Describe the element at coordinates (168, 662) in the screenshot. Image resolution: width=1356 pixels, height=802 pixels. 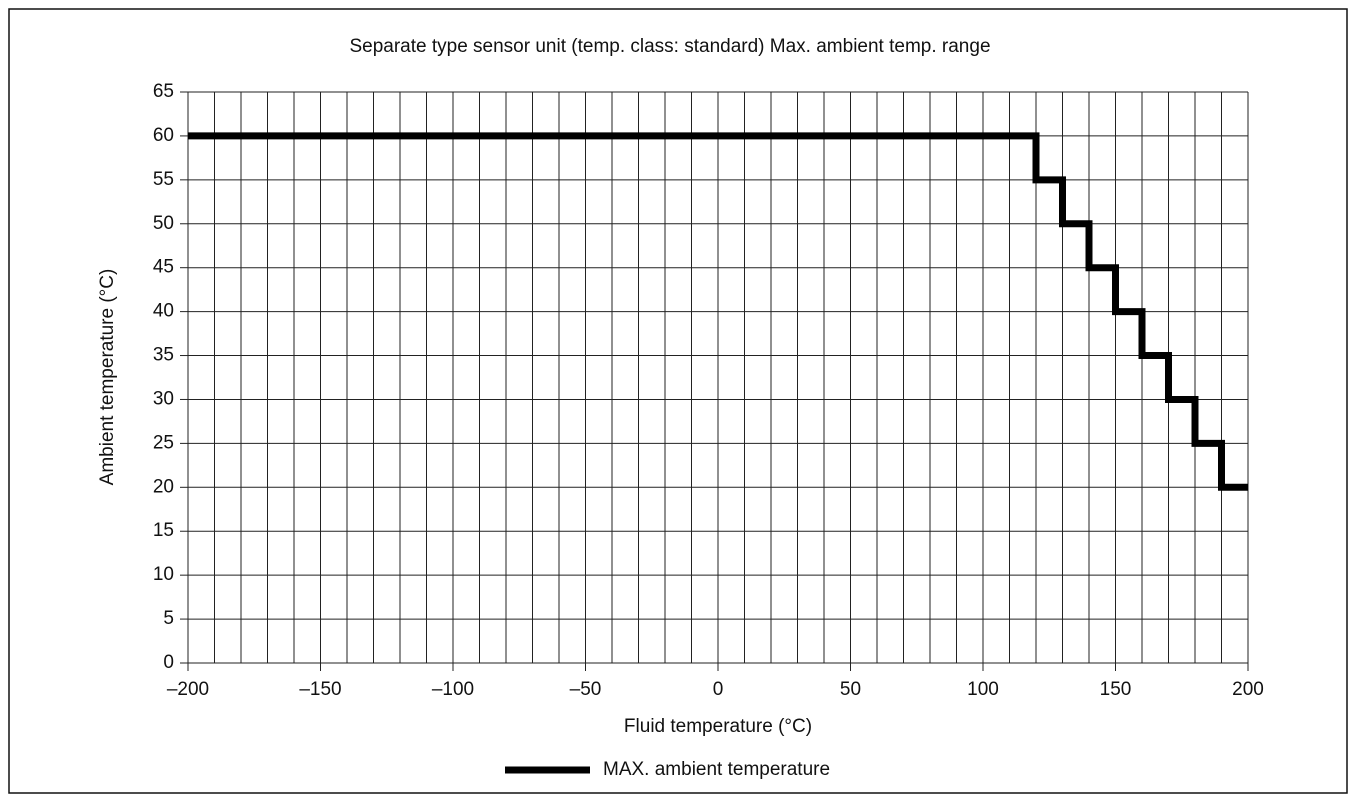
I see `y-tick-label: 0` at that location.